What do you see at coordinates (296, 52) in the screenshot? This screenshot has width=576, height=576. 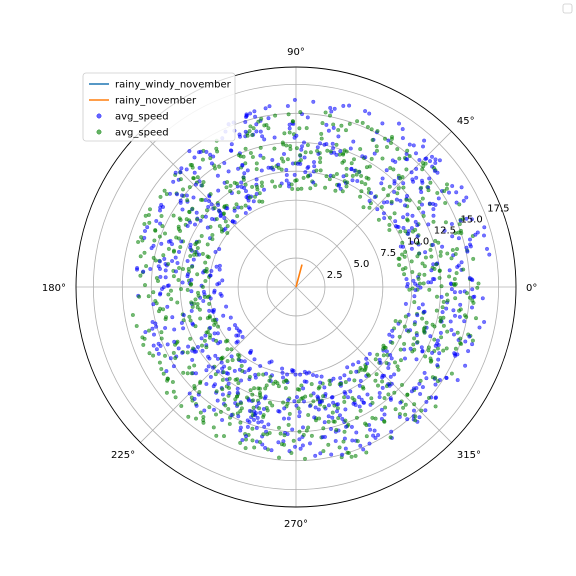 I see `angular-tick-label: 90°` at bounding box center [296, 52].